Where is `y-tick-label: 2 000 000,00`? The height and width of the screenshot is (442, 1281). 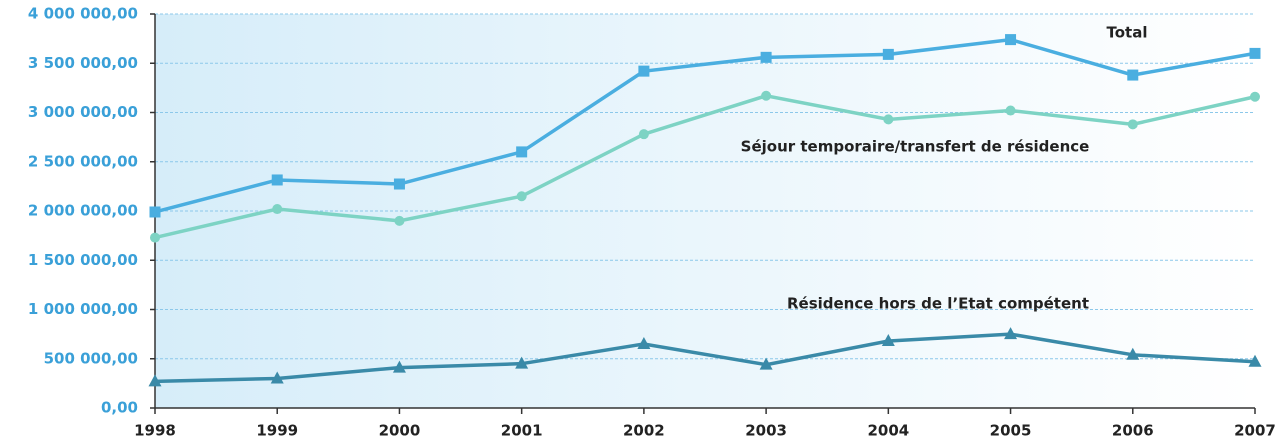
y-tick-label: 2 000 000,00 is located at coordinates (83, 211).